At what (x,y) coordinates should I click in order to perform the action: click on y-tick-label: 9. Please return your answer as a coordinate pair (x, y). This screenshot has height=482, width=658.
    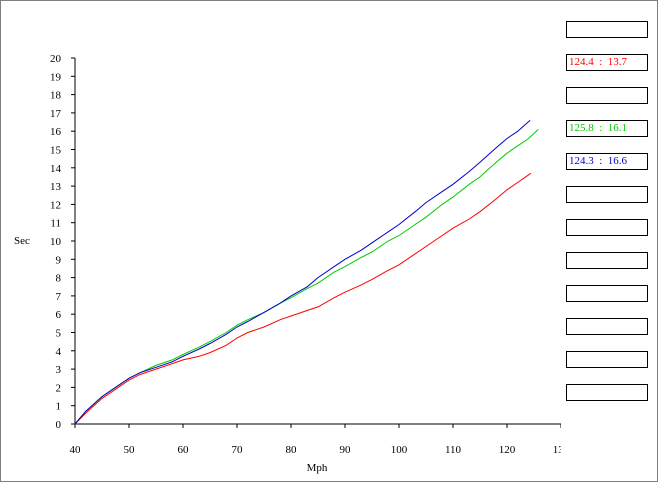
    Looking at the image, I should click on (59, 260).